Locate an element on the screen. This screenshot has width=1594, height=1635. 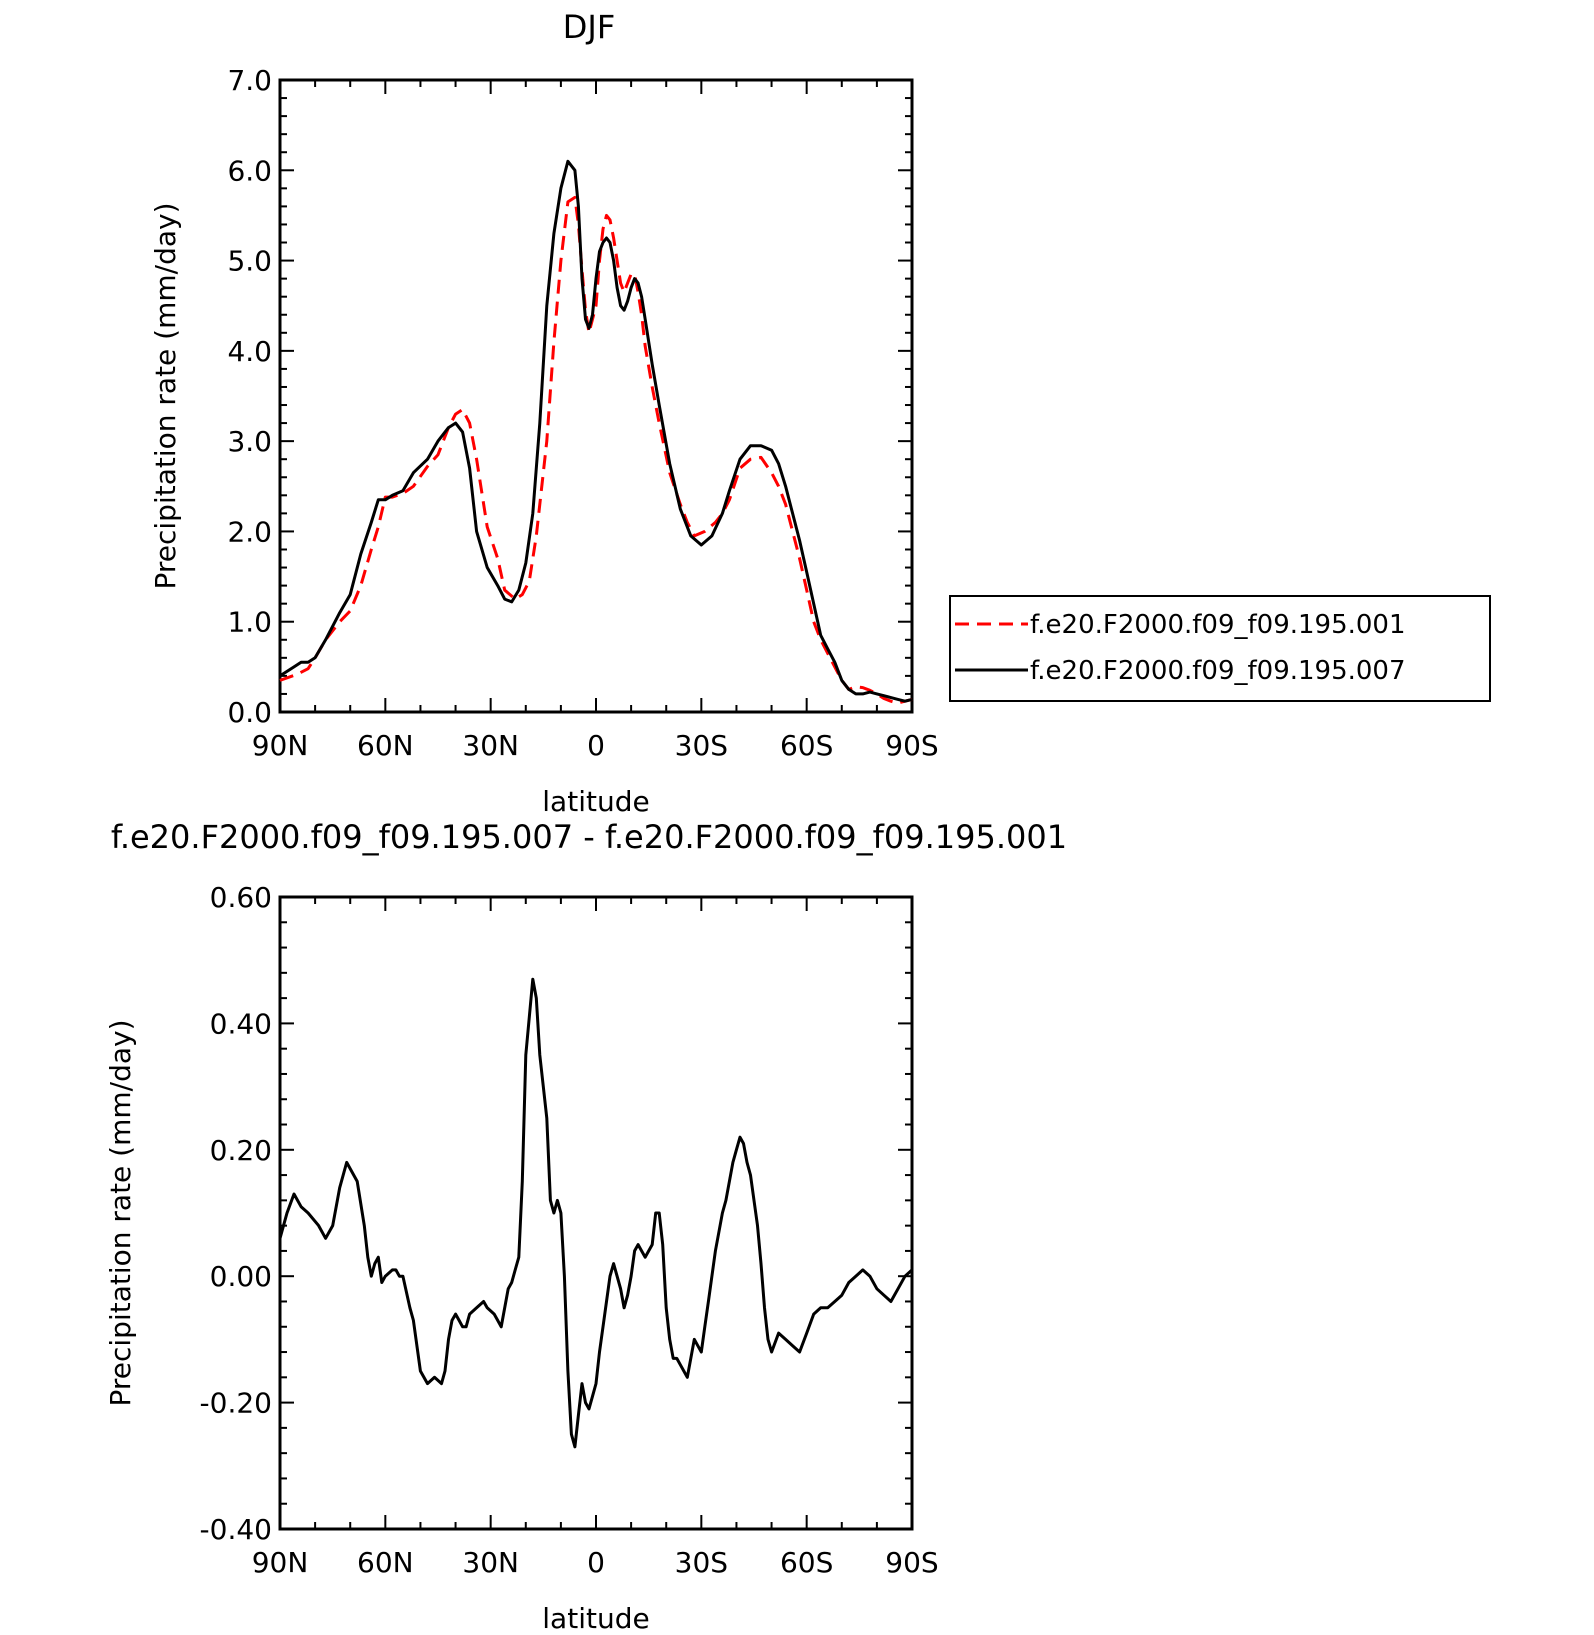
legend-label-series-2: f.e20.F2000.f09_f09.195.007 is located at coordinates (1218, 671).